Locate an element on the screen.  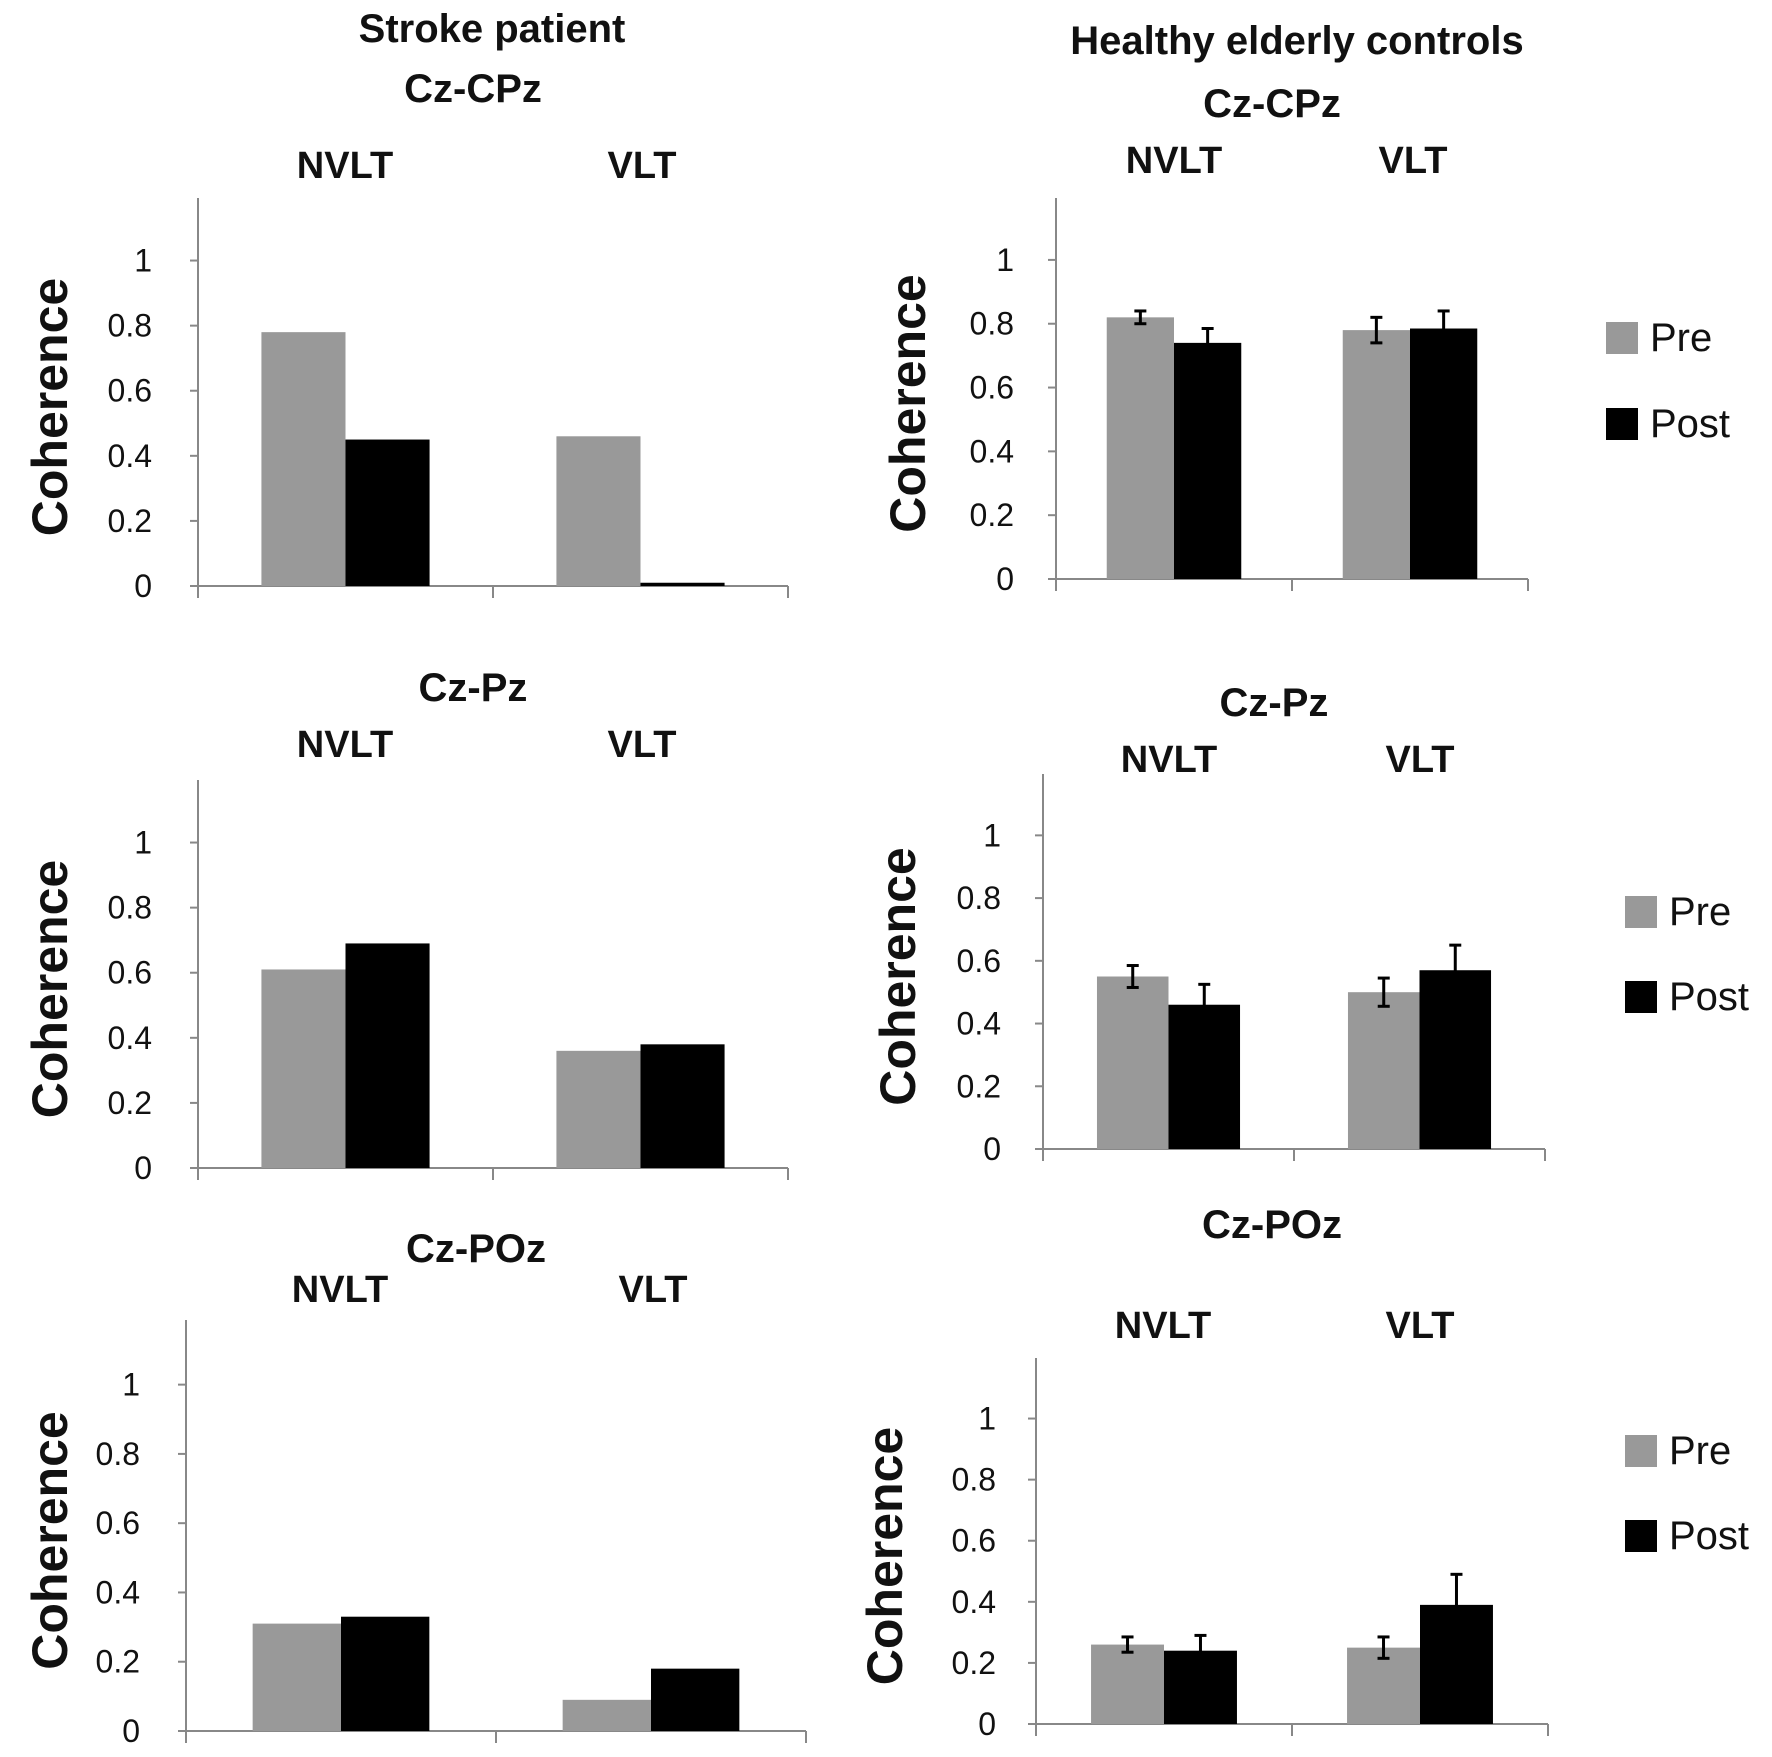
chart-panel-1: Cz-CPz NVLT VLT Coherence 0 0.2 0.4 0.6 0.8 1 is located at coordinates (405, 335).